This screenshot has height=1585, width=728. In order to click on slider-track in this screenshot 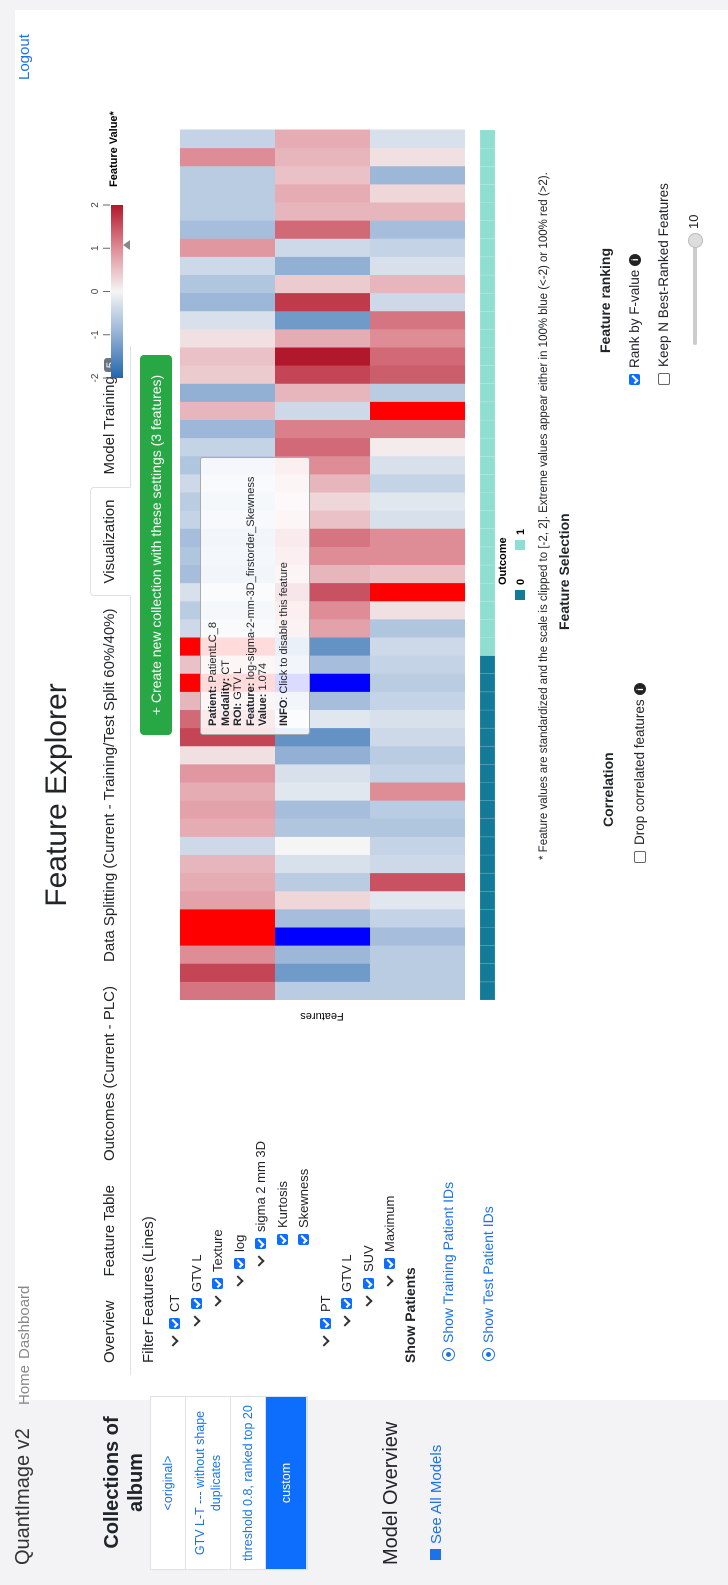, I will do `click(695, 290)`.